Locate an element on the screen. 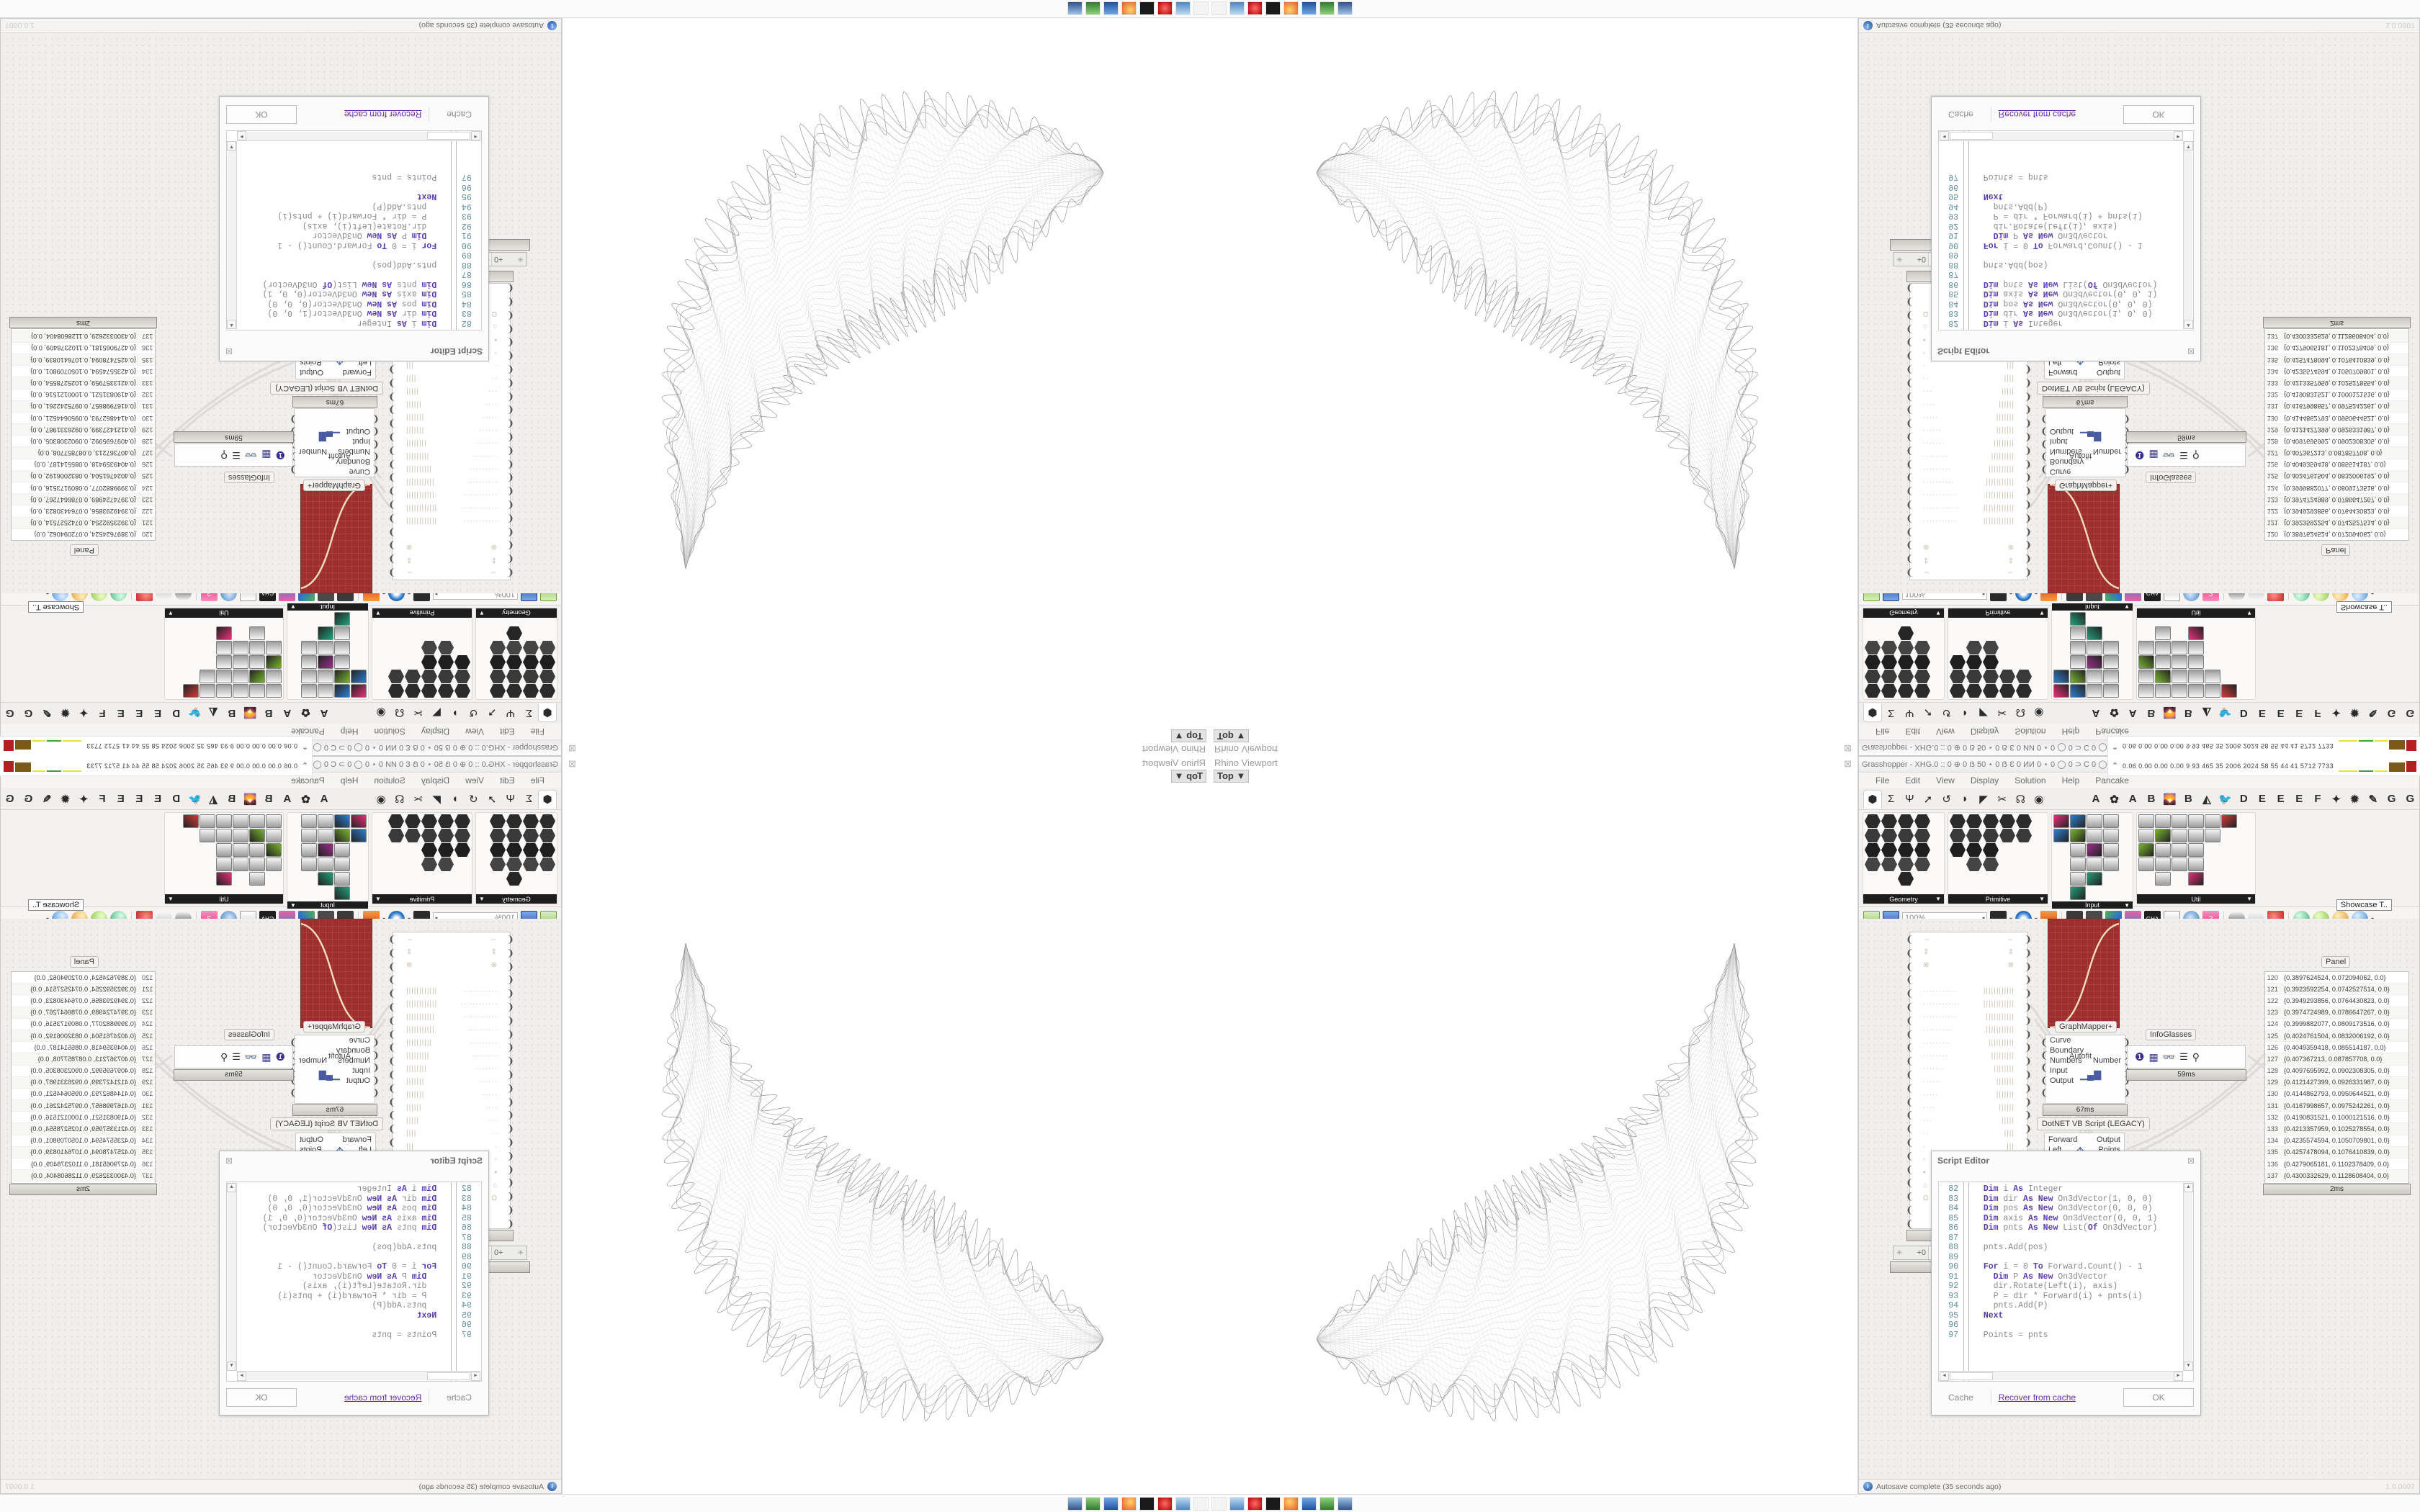  code-line: dir.Rotate(Left(i), axis) is located at coordinates (2045, 1286).